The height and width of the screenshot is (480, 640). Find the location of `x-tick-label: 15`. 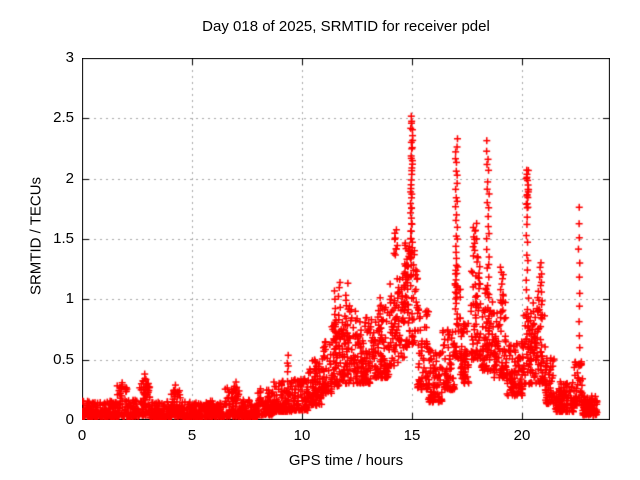

x-tick-label: 15 is located at coordinates (412, 435).